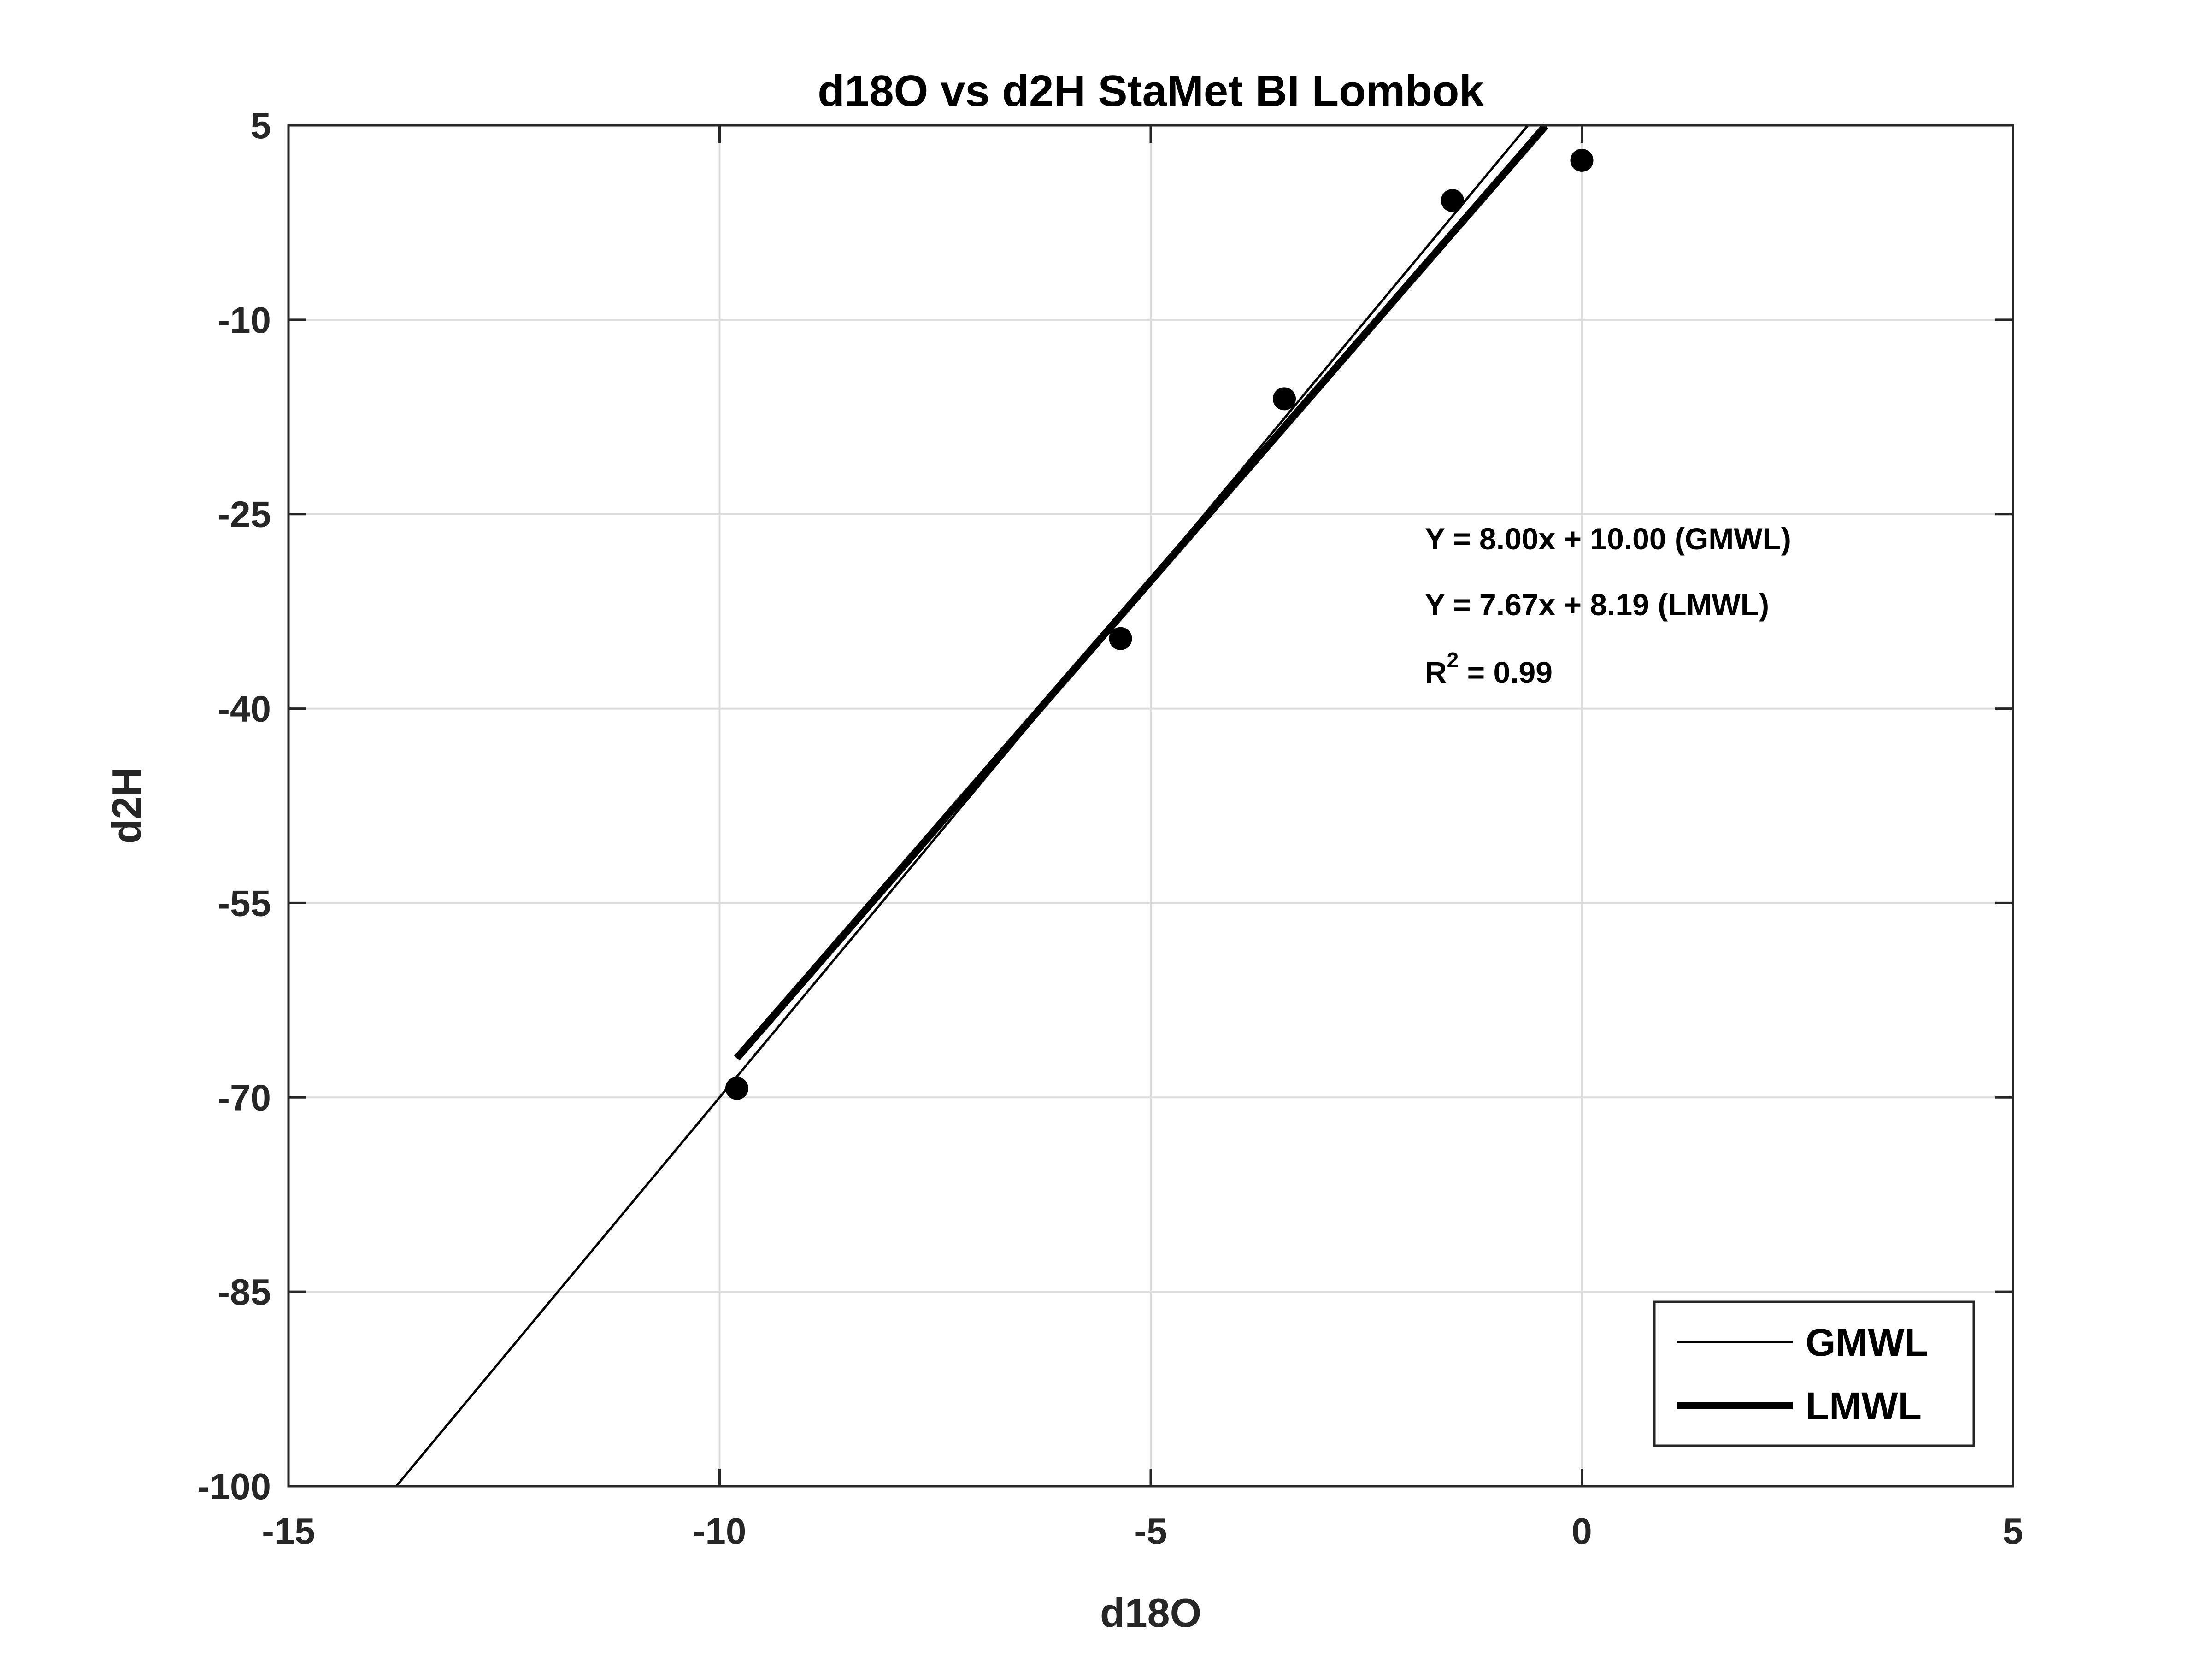  I want to click on r-squared-sup: 2, so click(1453, 660).